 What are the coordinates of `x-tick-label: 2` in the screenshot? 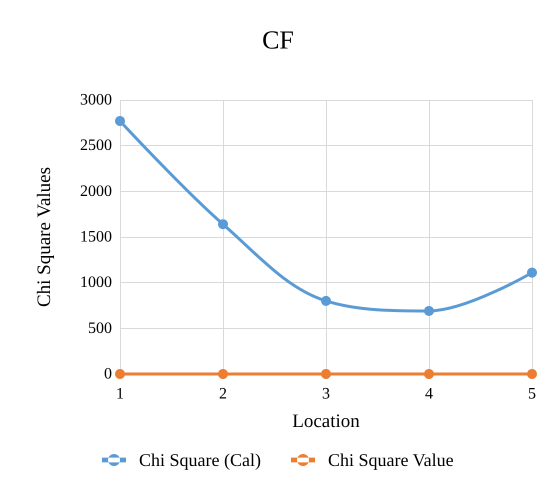 It's located at (223, 394).